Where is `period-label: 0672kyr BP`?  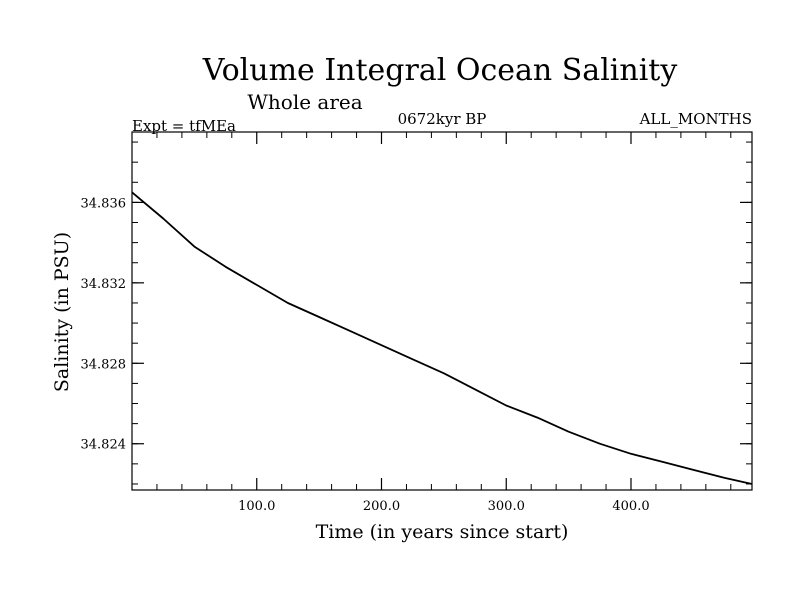
period-label: 0672kyr BP is located at coordinates (442, 119).